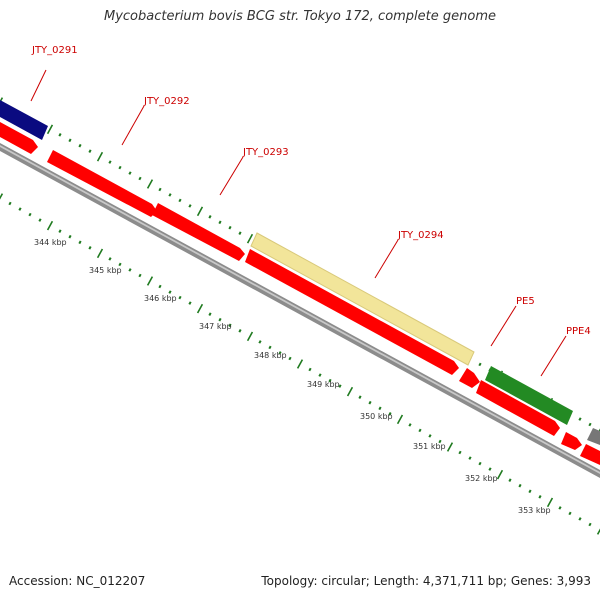 Image resolution: width=600 pixels, height=600 pixels. What do you see at coordinates (518, 408) in the screenshot?
I see `feature-ppe4-cds` at bounding box center [518, 408].